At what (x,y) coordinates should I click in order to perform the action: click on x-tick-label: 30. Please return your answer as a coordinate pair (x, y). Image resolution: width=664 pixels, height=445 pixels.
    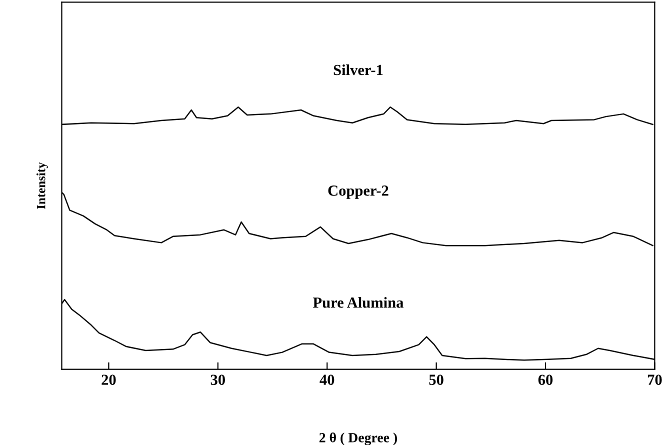
    Looking at the image, I should click on (217, 379).